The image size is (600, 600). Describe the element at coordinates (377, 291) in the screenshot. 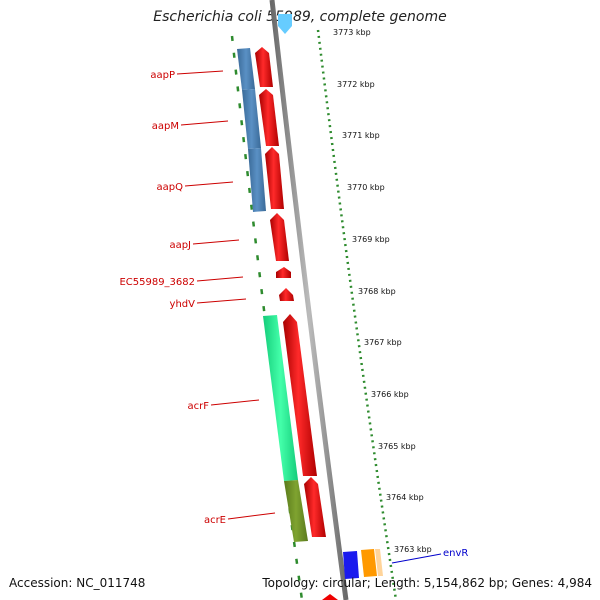

I see `ruler-tick-label: 3768 kbp` at that location.